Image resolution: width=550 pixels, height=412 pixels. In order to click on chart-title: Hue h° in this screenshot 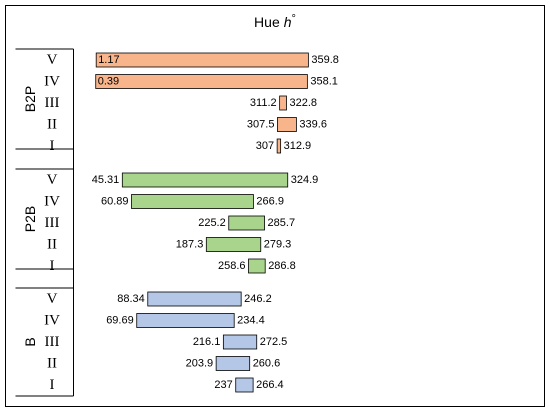, I will do `click(275, 21)`.